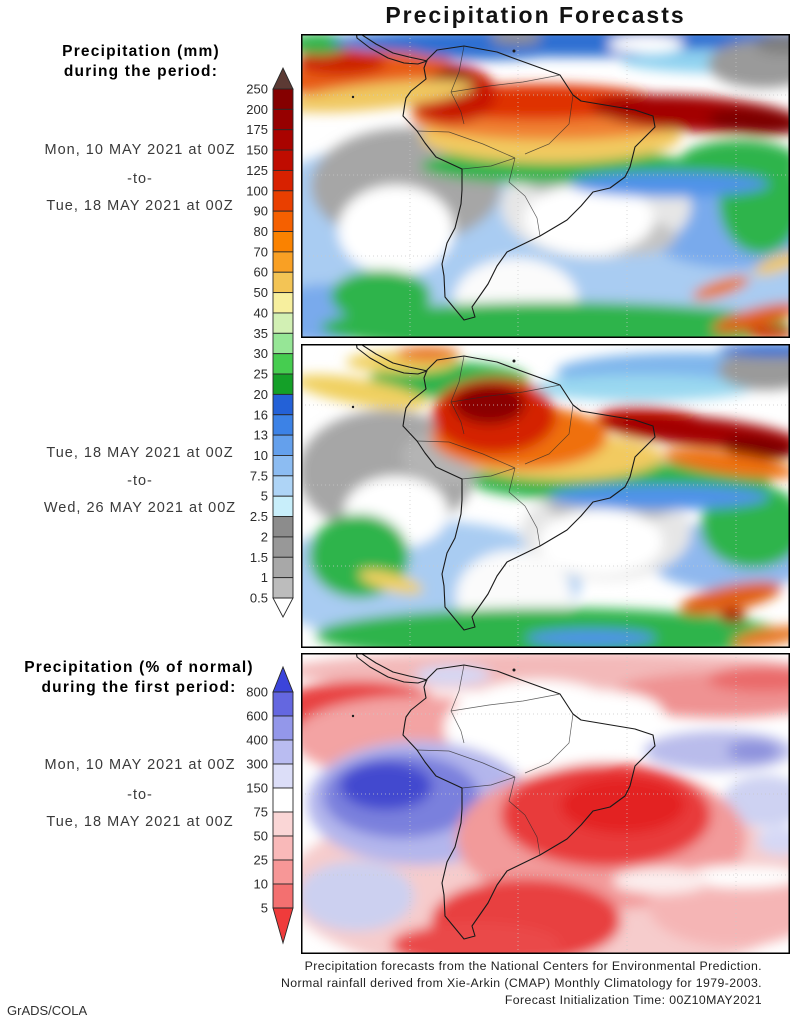  Describe the element at coordinates (261, 251) in the screenshot. I see `svg-text: 70` at that location.